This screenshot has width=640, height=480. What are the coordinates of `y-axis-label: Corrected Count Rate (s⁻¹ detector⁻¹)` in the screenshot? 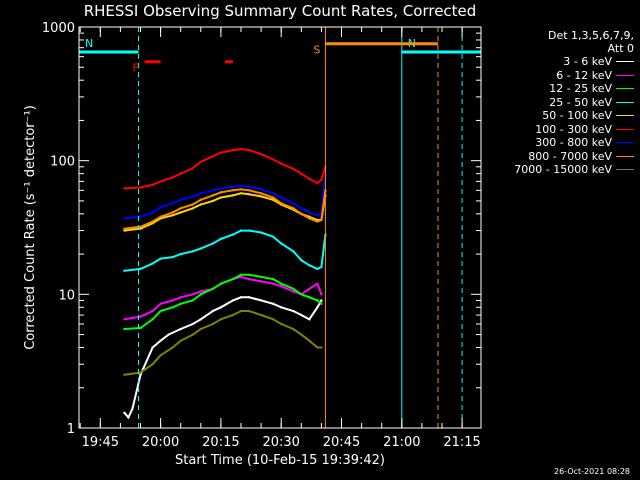 It's located at (30, 227).